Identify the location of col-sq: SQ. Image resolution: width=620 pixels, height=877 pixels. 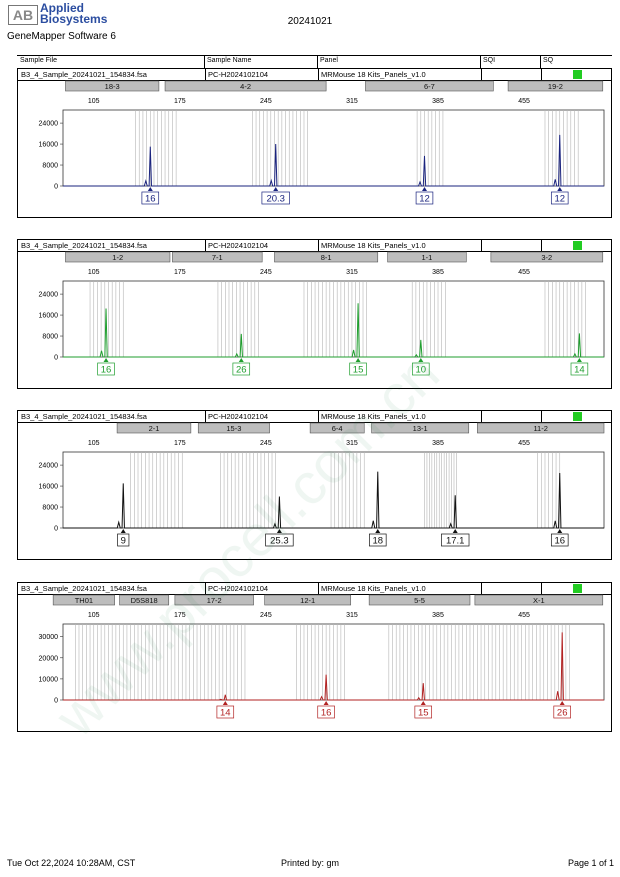
(548, 60).